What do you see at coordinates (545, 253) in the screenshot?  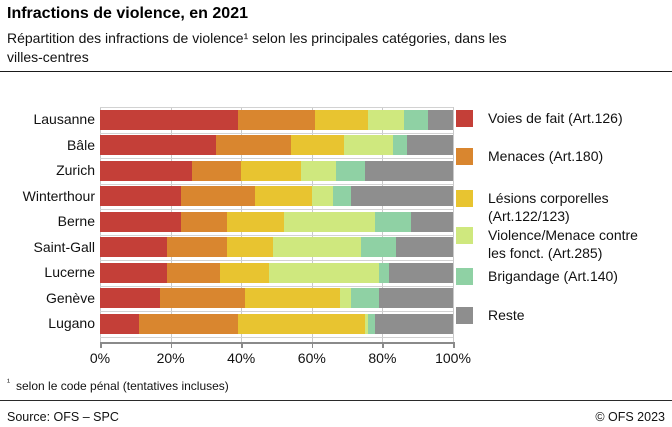 I see `legend-label-line: les fonct. (Art.285)` at bounding box center [545, 253].